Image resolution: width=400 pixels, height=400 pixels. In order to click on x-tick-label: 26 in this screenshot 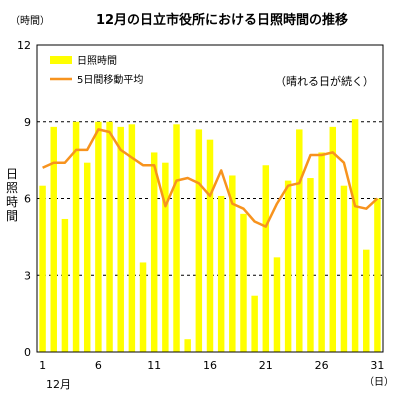, I will do `click(322, 365)`.